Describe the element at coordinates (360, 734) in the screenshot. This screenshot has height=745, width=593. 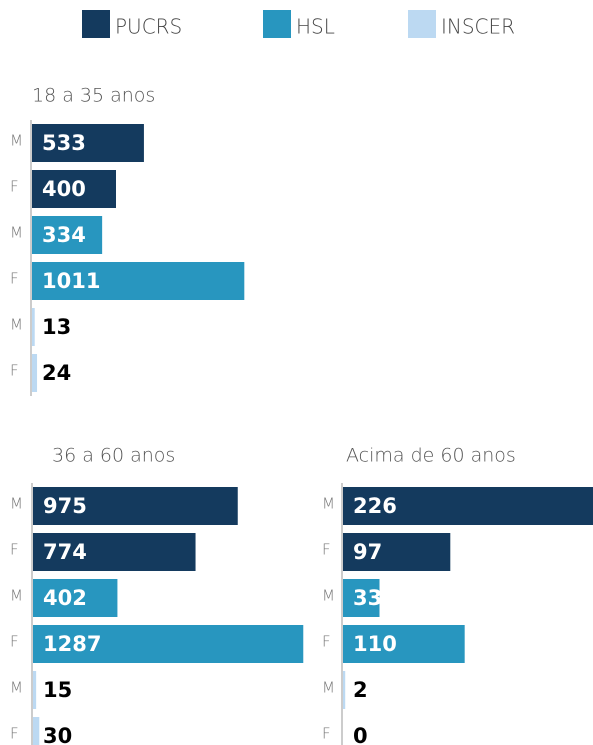
I see `value-label: 0` at that location.